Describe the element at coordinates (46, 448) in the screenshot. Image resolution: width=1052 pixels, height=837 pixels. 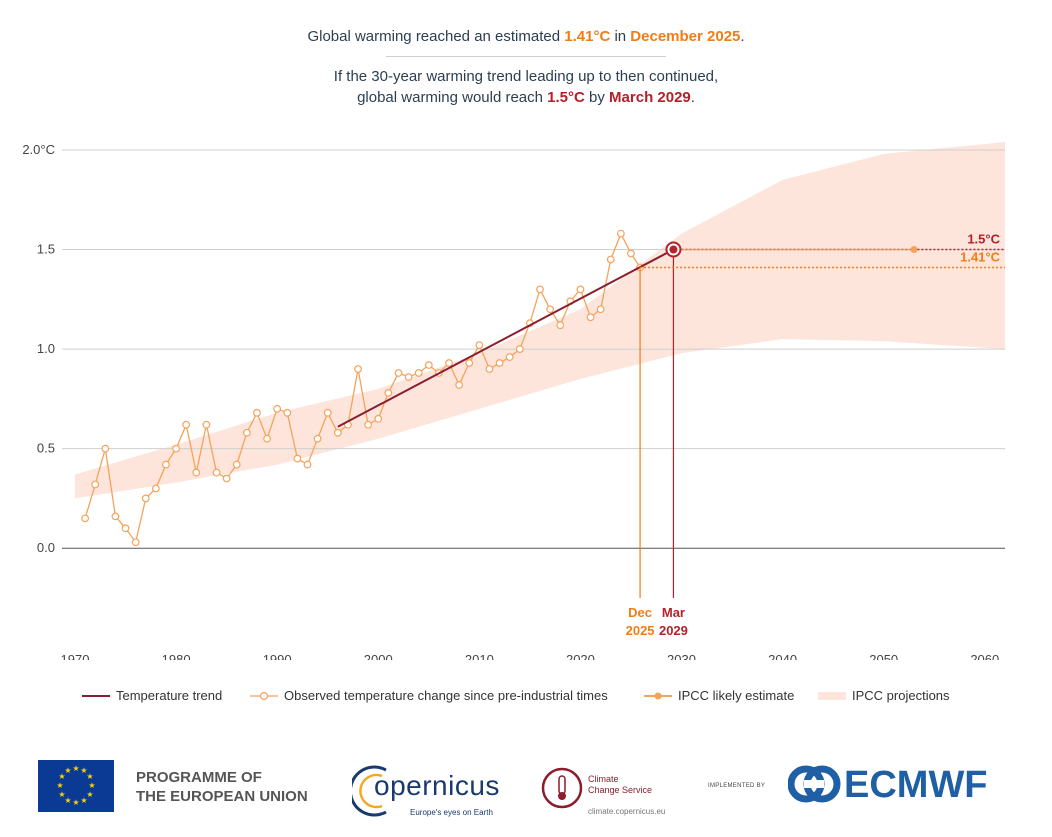
I see `y-tick-label: 0.5` at that location.